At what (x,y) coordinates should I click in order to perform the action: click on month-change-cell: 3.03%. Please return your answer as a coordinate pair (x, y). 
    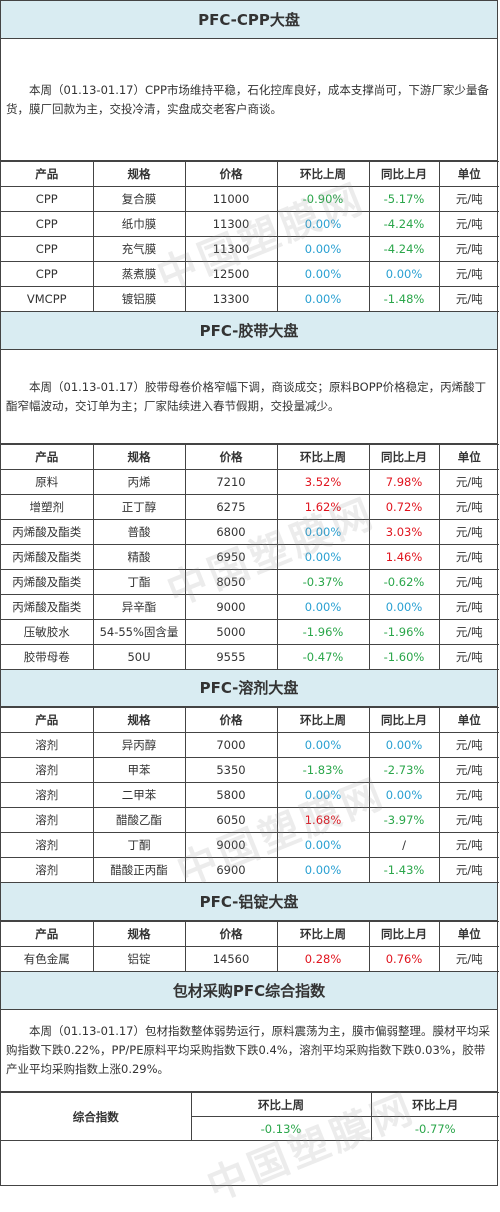
    Looking at the image, I should click on (404, 532).